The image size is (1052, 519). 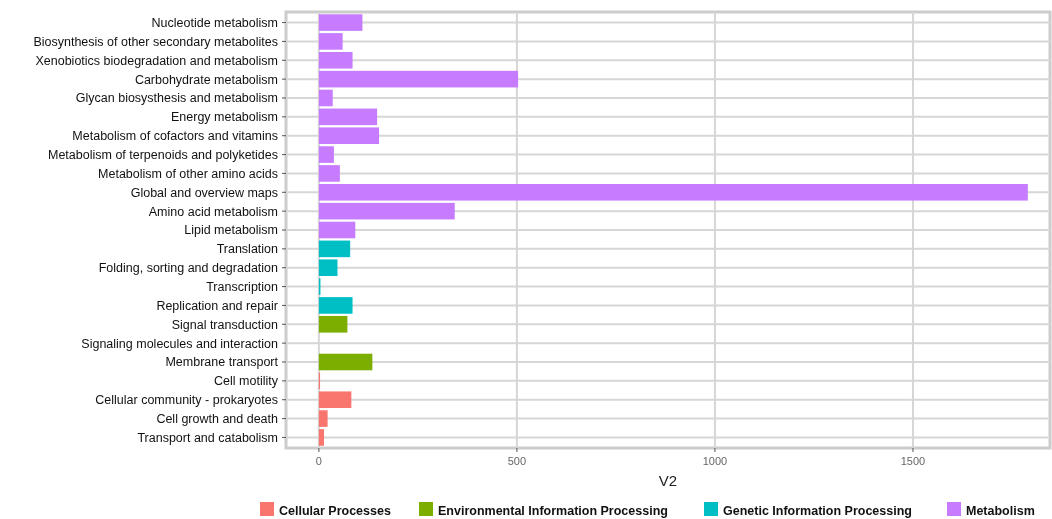 What do you see at coordinates (207, 437) in the screenshot?
I see `y-tick-label: Transport and catabolism` at bounding box center [207, 437].